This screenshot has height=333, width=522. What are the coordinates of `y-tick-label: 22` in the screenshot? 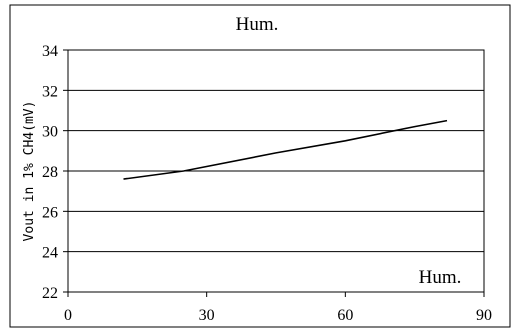 It's located at (50, 293).